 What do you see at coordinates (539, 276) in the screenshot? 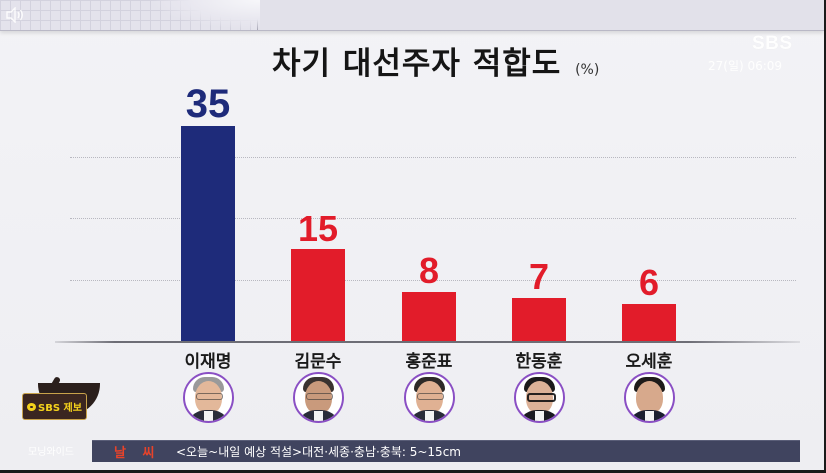
I see `bar-value-label: 7` at bounding box center [539, 276].